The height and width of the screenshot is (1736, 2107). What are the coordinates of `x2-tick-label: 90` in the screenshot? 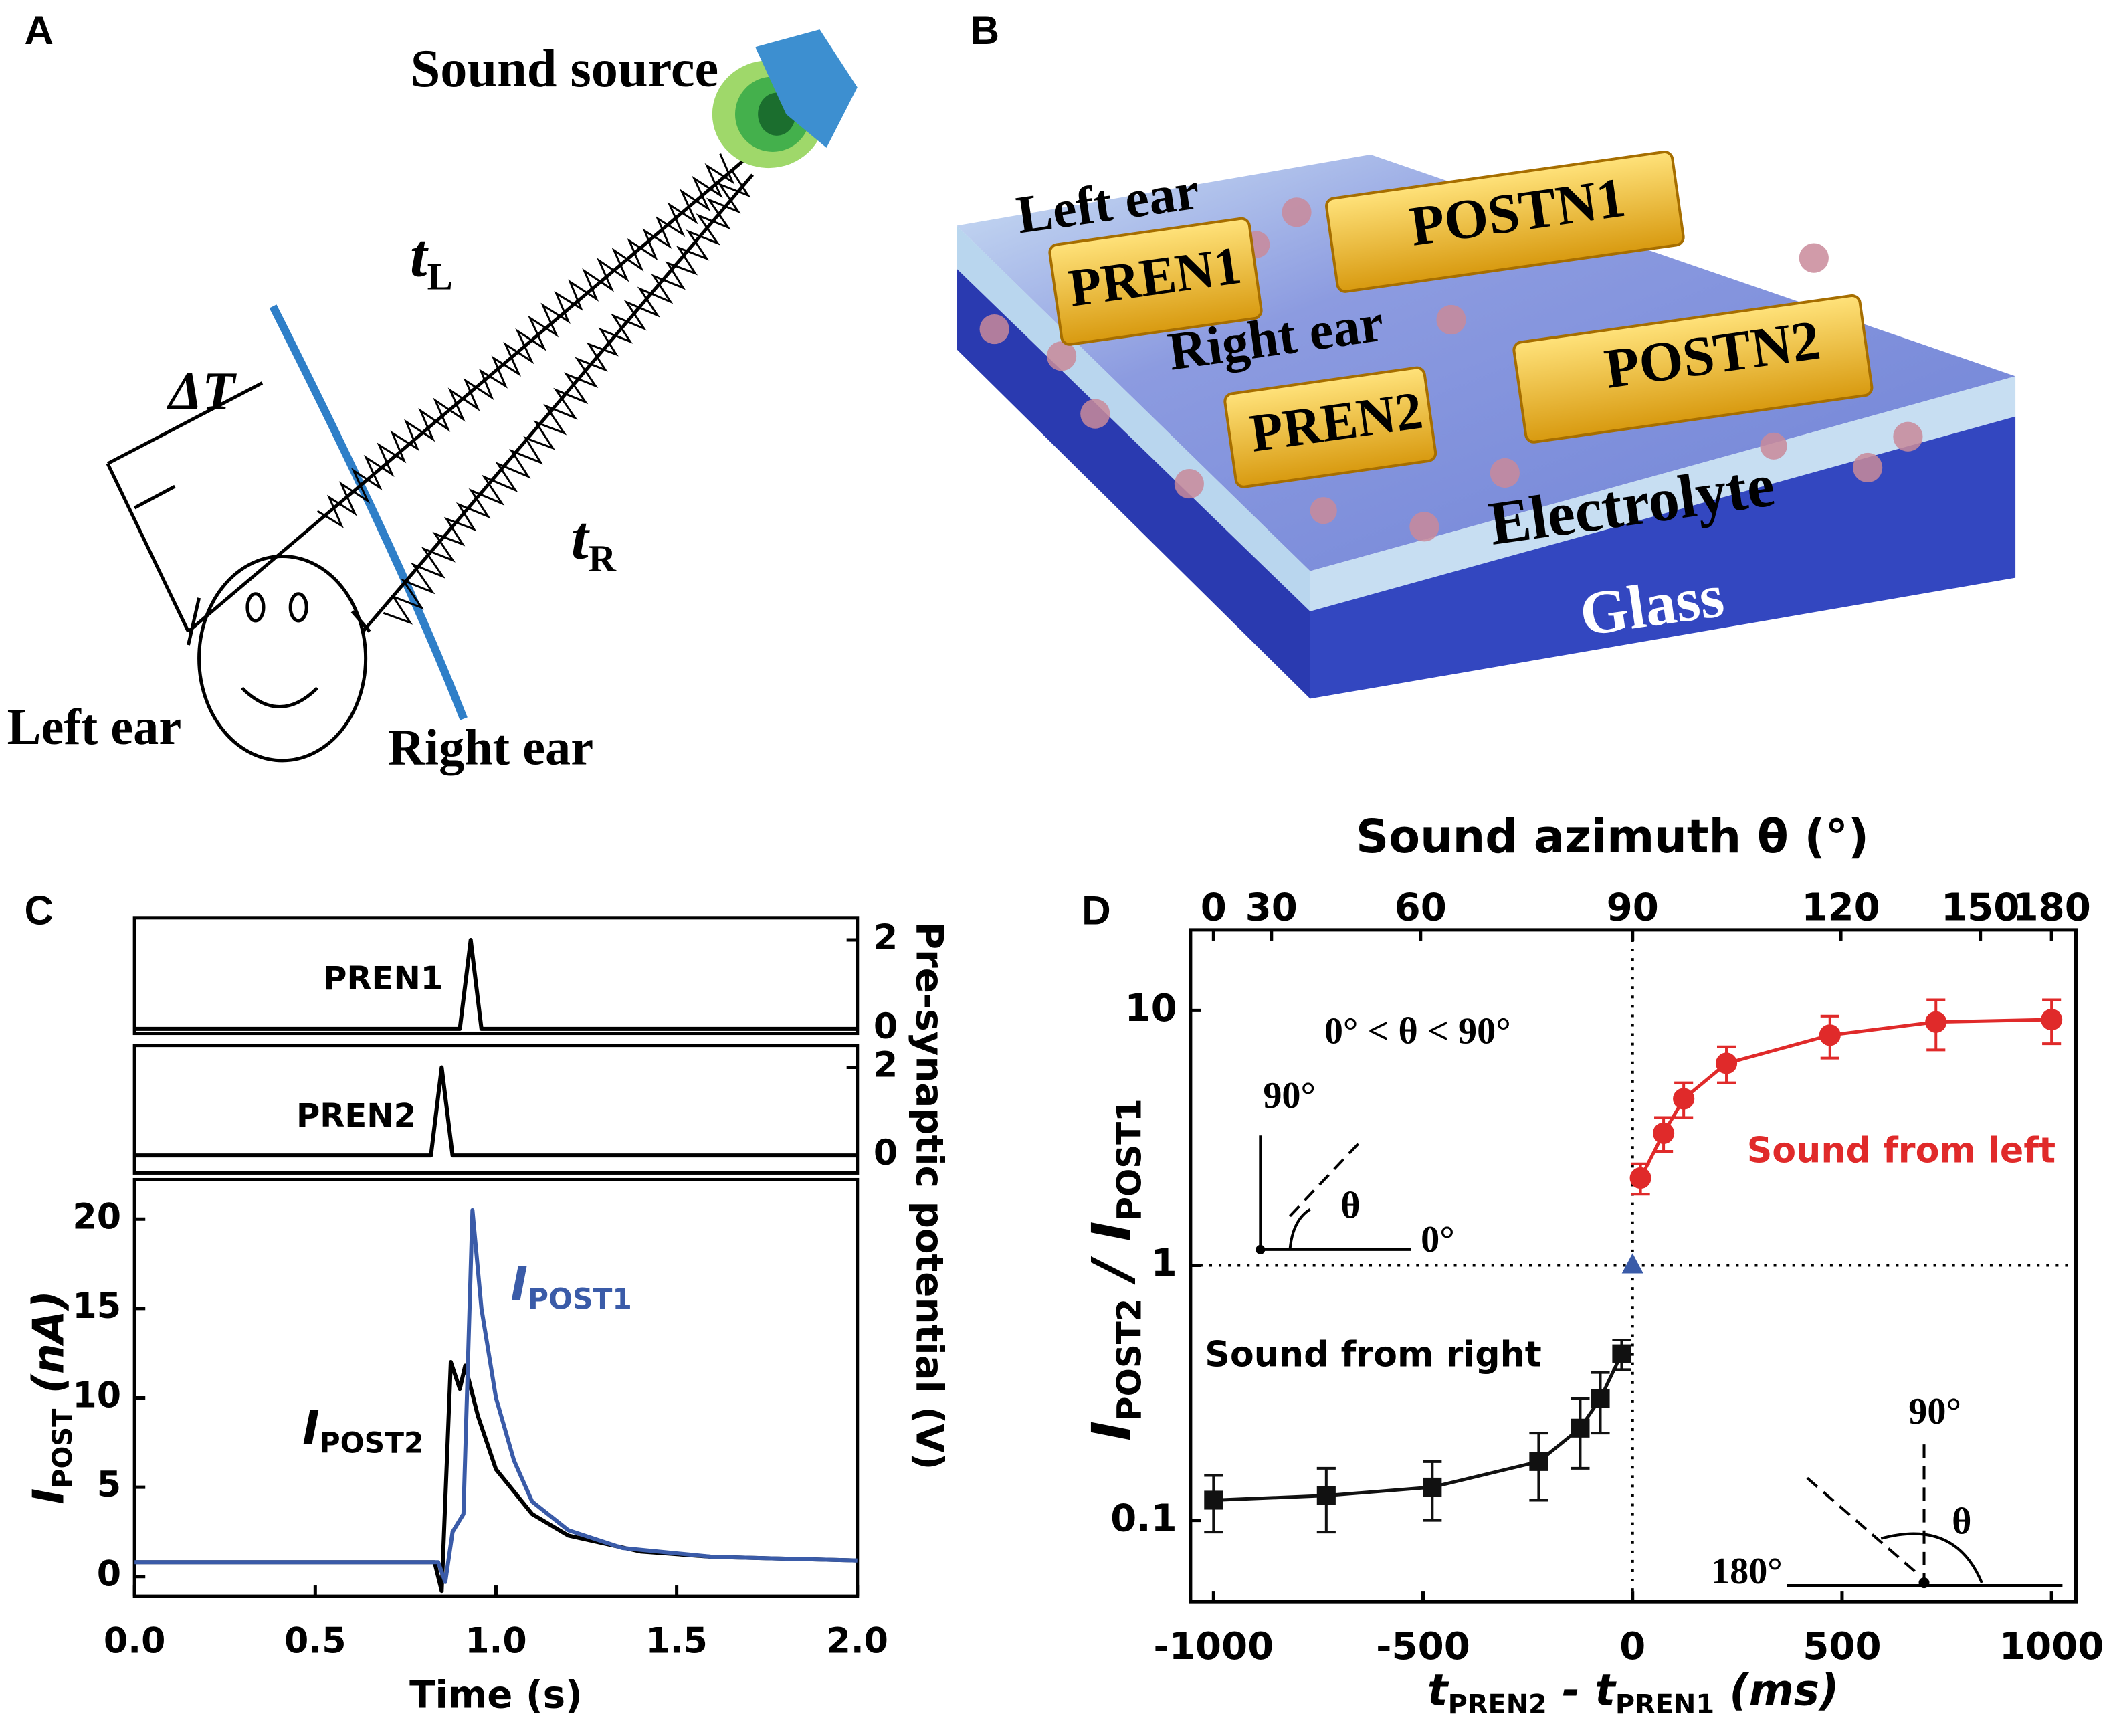 It's located at (1633, 907).